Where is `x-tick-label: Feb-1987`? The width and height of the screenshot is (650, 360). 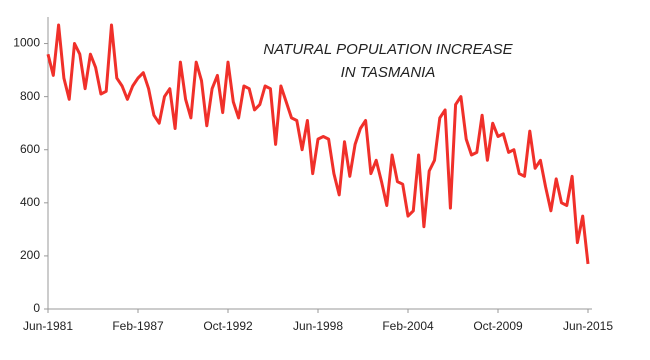
x-tick-label: Feb-1987 is located at coordinates (138, 326).